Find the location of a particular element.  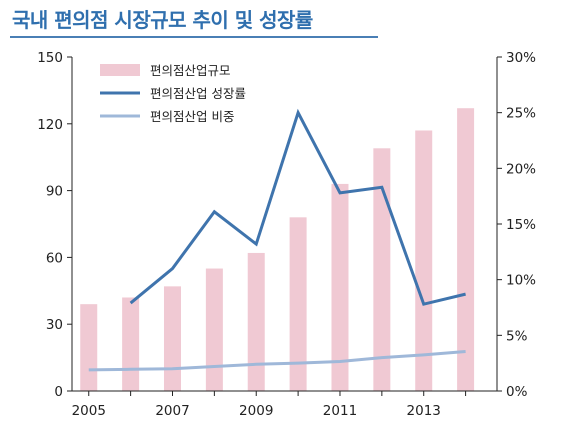

x-tick-label: 2007 is located at coordinates (172, 411).